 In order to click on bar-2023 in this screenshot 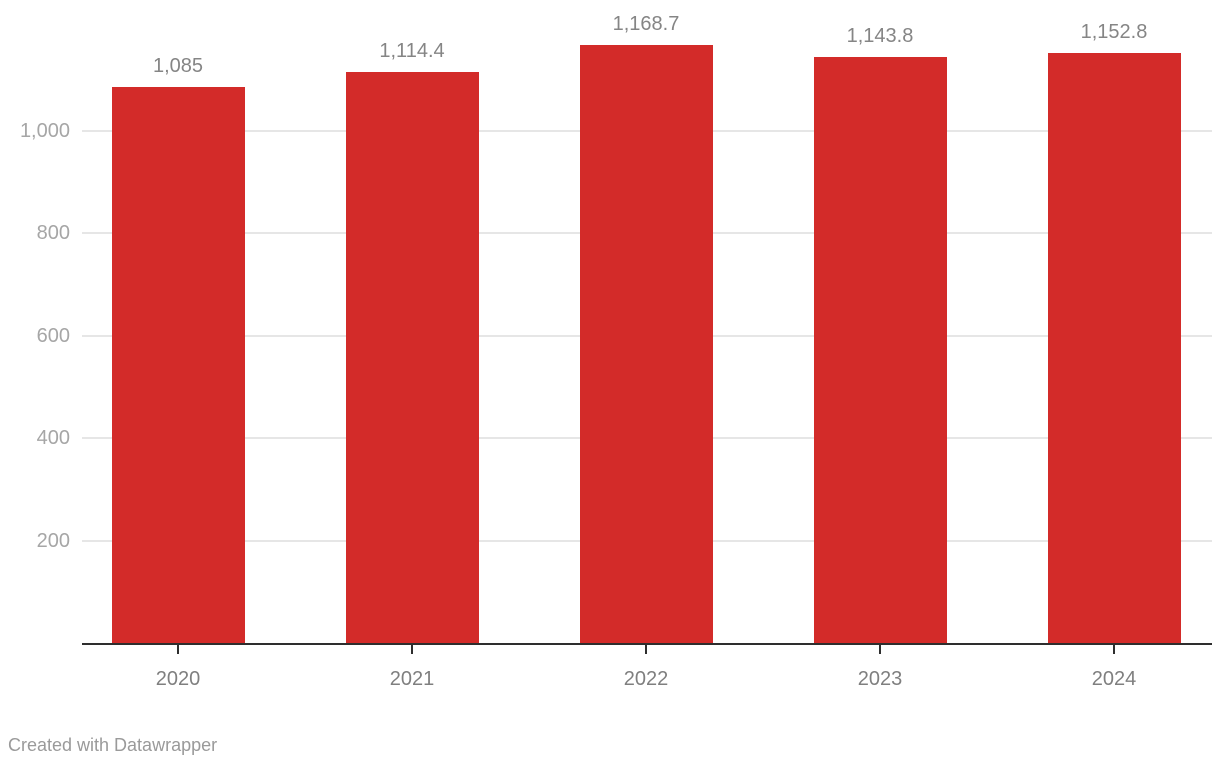, I will do `click(880, 350)`.